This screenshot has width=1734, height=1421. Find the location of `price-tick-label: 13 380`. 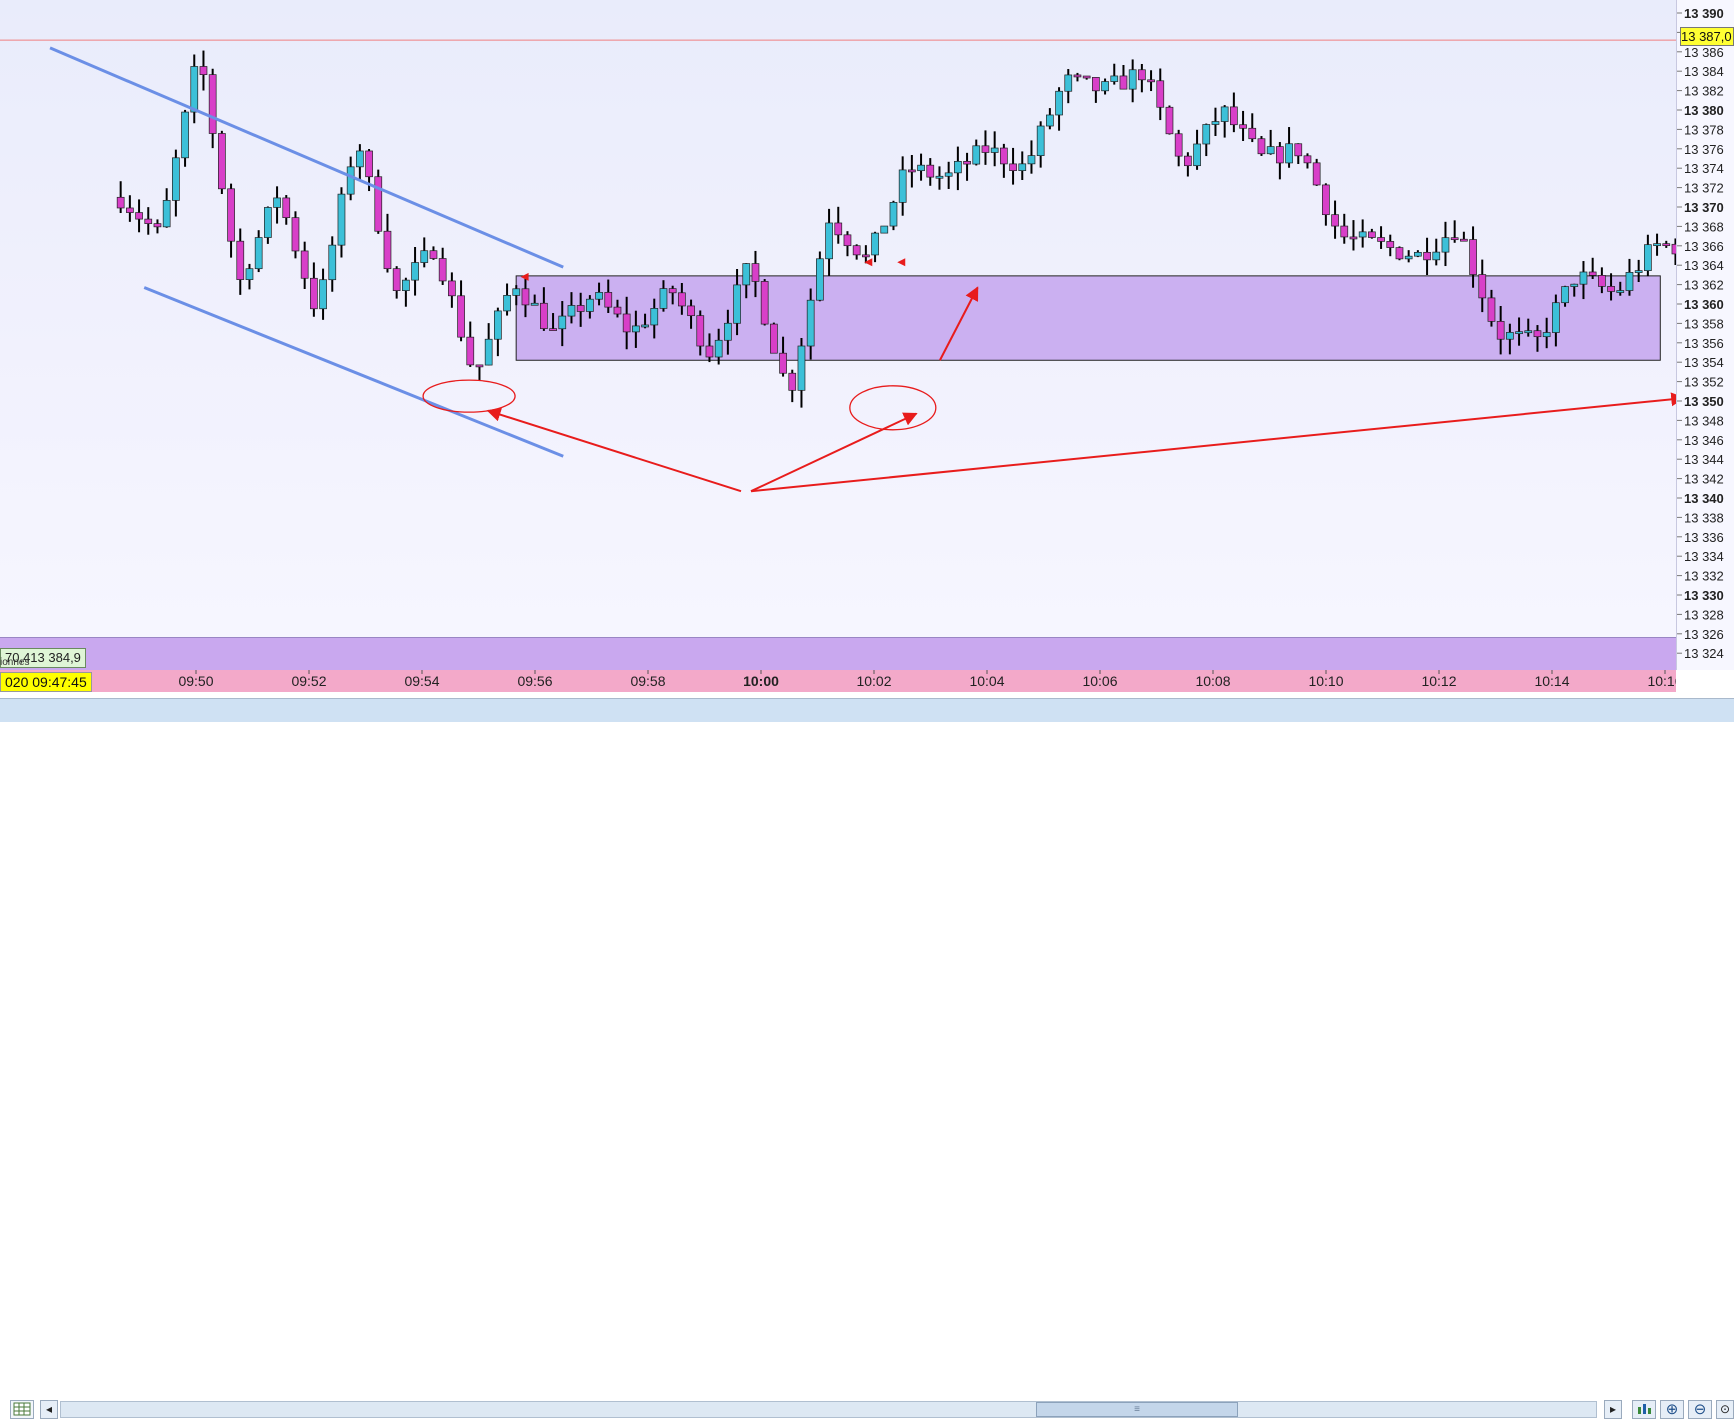

price-tick-label: 13 380 is located at coordinates (1704, 110).